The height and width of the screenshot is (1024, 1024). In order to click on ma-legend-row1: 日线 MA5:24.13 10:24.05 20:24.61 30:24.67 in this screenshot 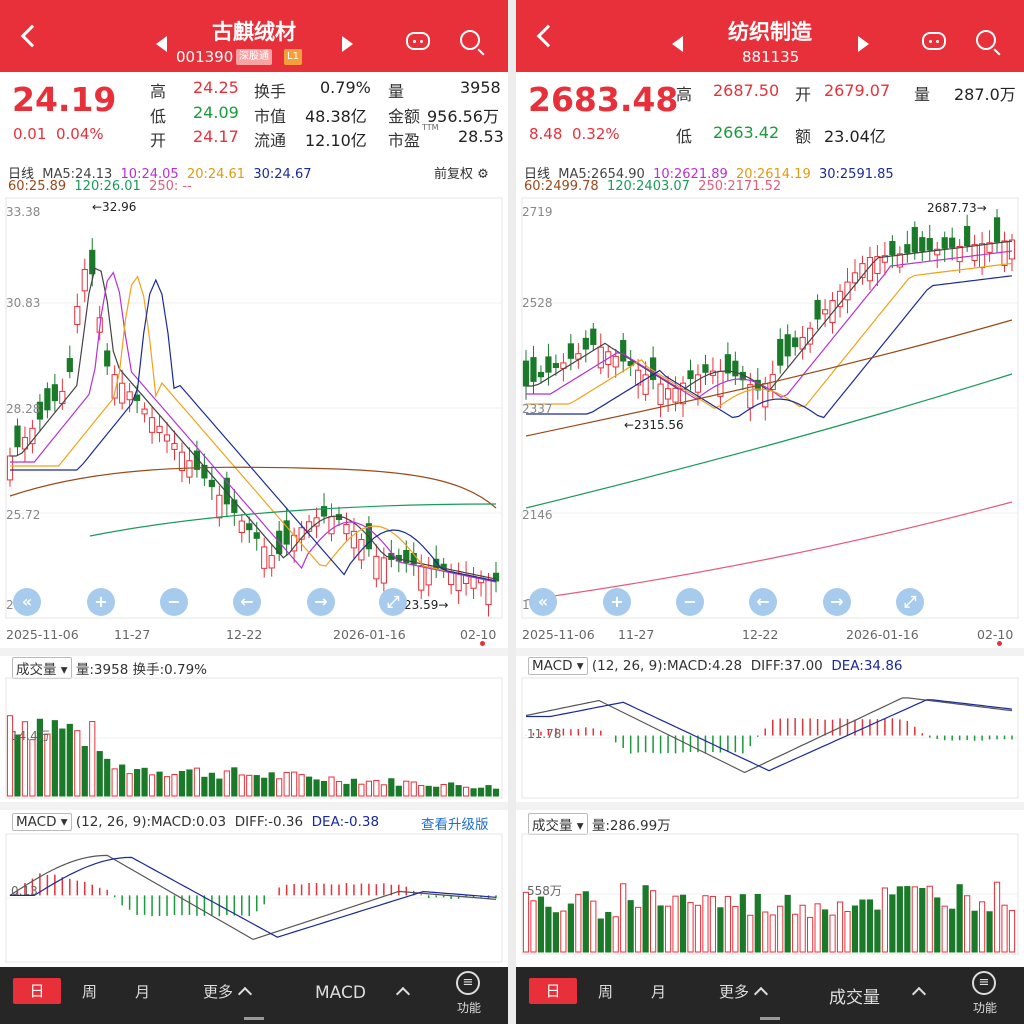, I will do `click(159, 172)`.